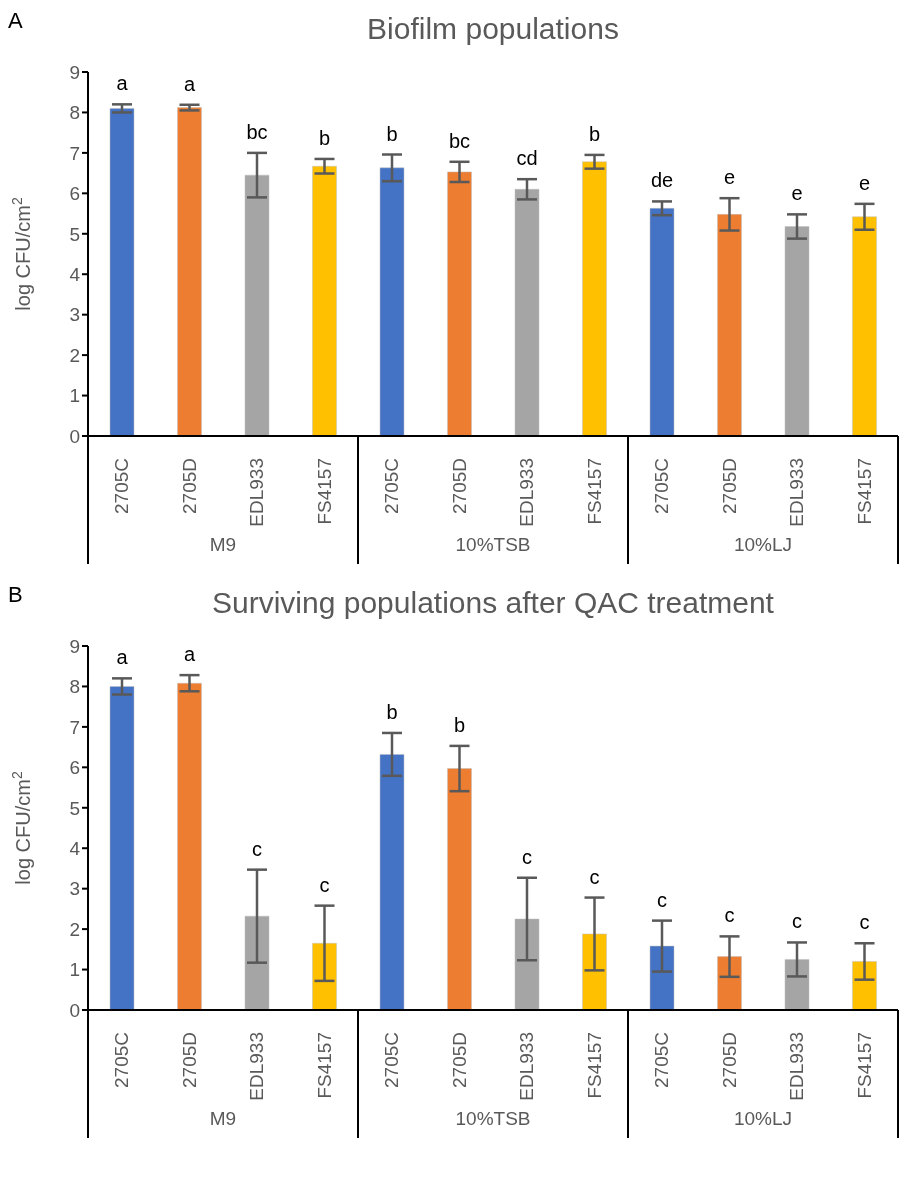  Describe the element at coordinates (493, 29) in the screenshot. I see `chart-title: Biofilm populations` at that location.